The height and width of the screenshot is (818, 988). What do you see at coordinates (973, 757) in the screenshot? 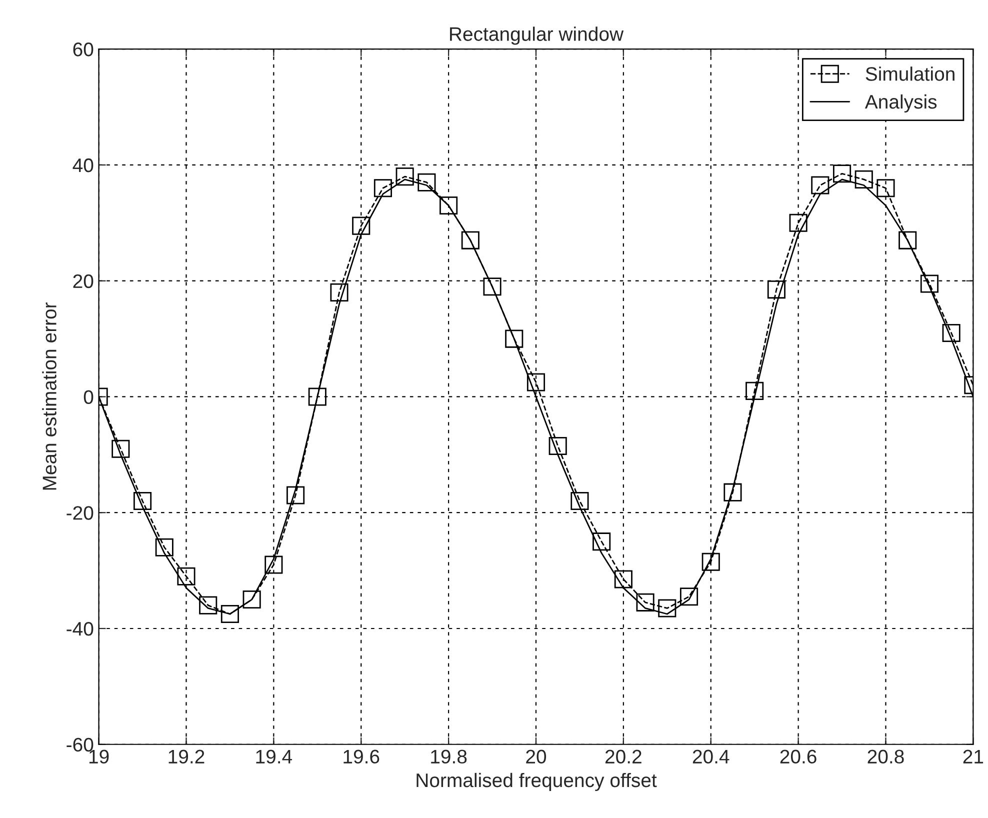
I see `x-tick-label: 21` at bounding box center [973, 757].